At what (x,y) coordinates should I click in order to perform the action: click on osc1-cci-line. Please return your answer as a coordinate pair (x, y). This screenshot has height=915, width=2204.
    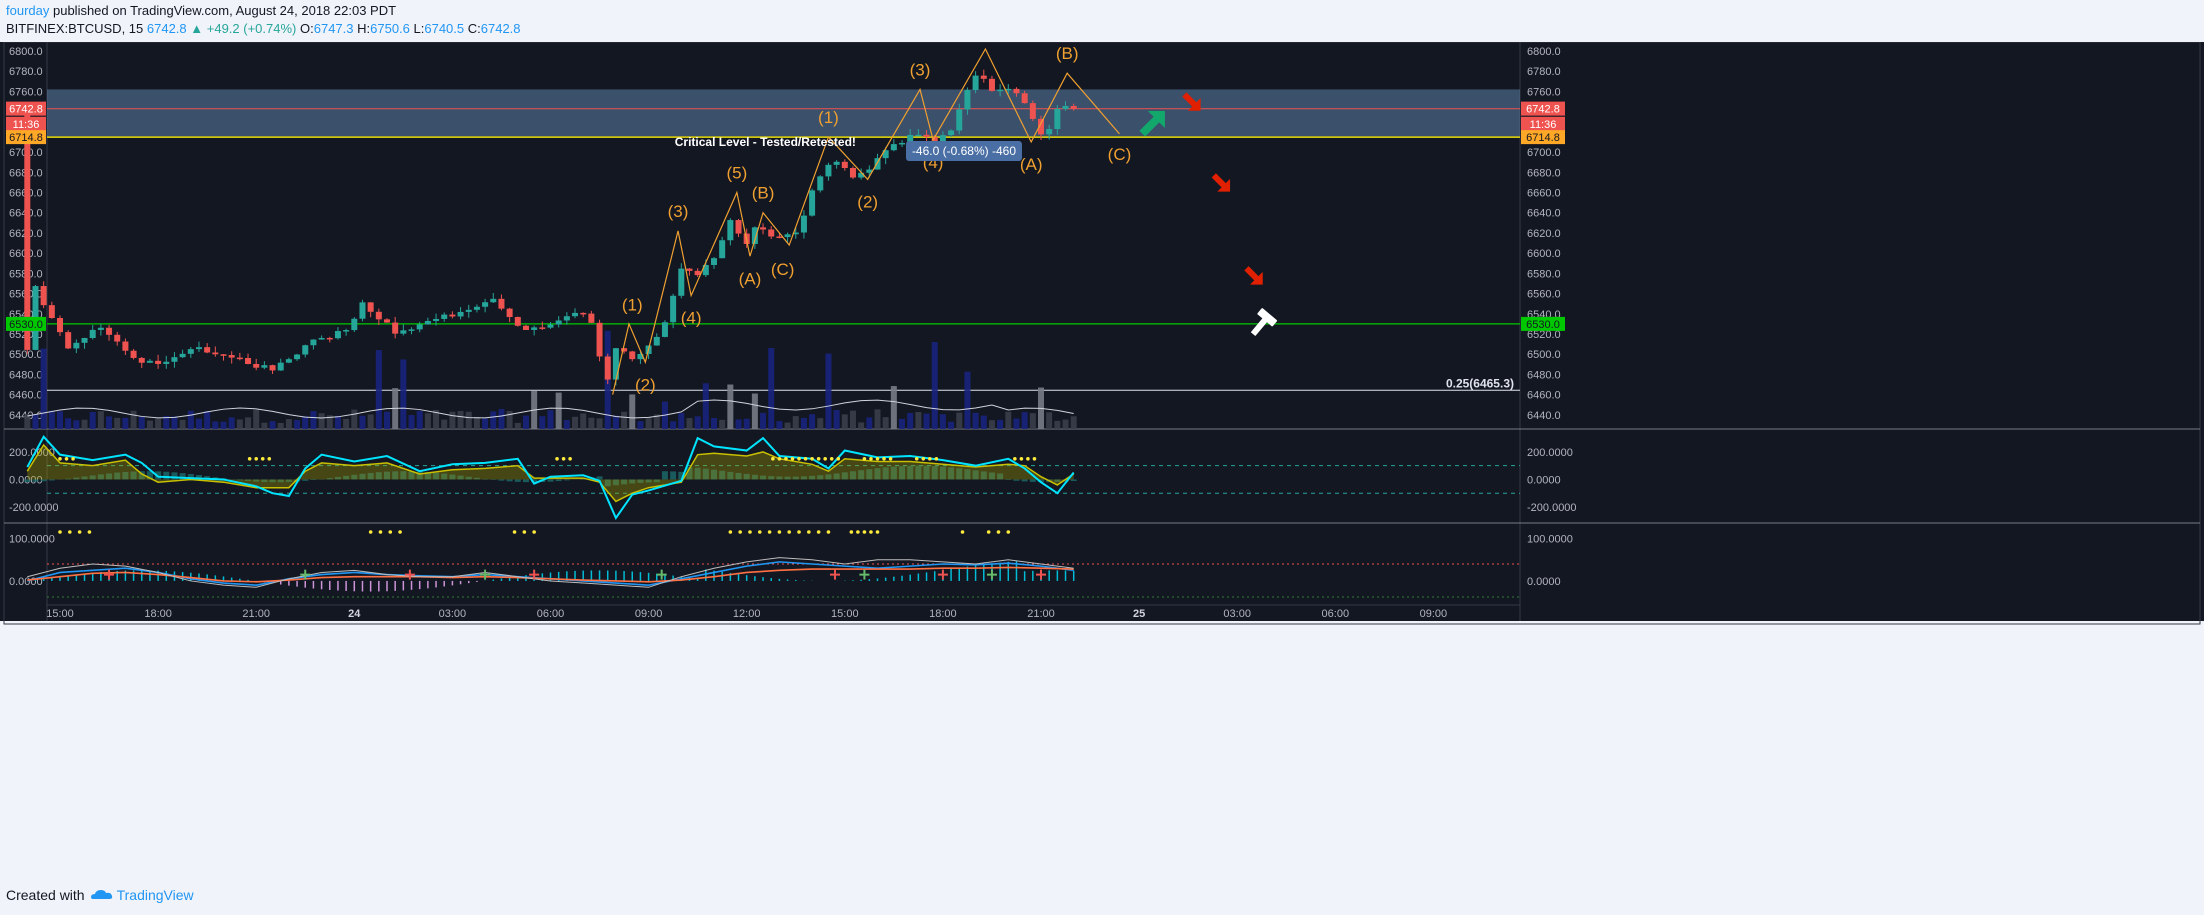
    Looking at the image, I should click on (550, 478).